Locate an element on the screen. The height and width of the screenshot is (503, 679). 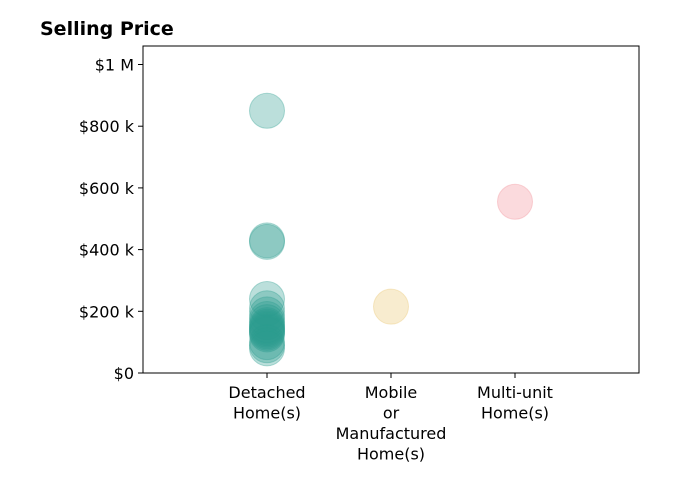
y-axis: $0 $200 k $400 k $600 k $800 k $1 M is located at coordinates (111, 219).